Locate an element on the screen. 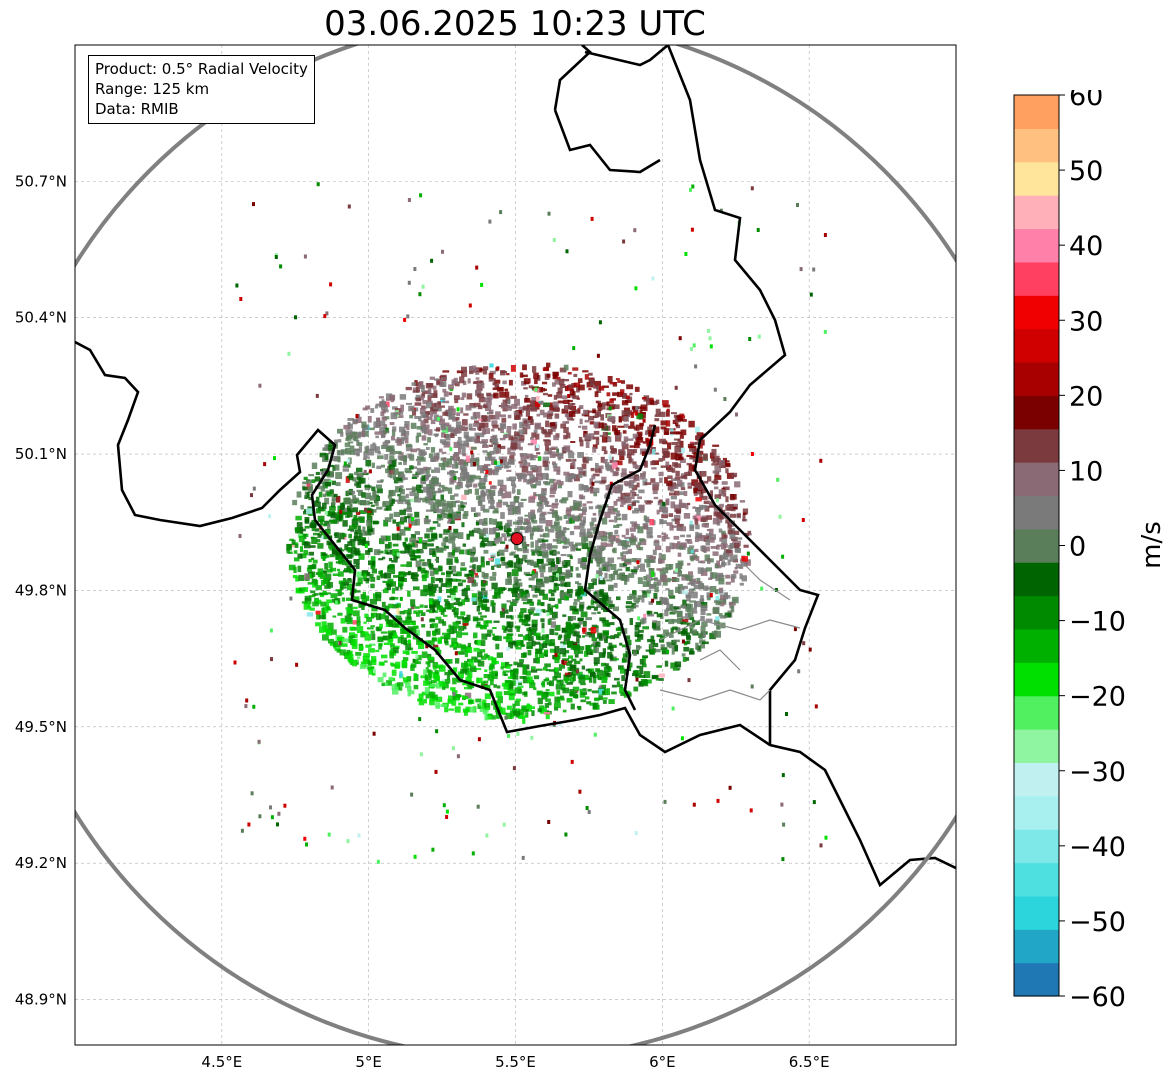 Image resolution: width=1171 pixels, height=1081 pixels. colorbar-tick-label: 0 is located at coordinates (1077, 547).